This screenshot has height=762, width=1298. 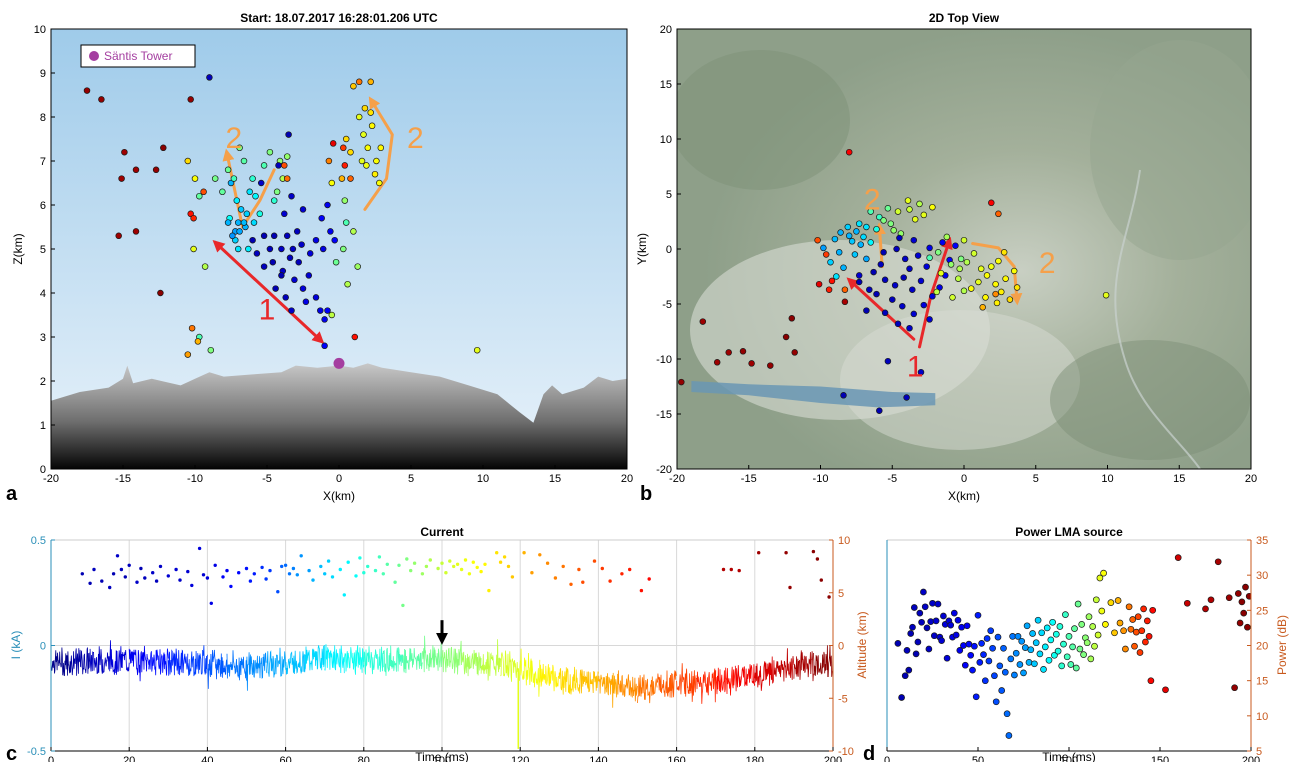 I want to click on y-axis-right-label-c: Altitude (km), so click(x=862, y=644).